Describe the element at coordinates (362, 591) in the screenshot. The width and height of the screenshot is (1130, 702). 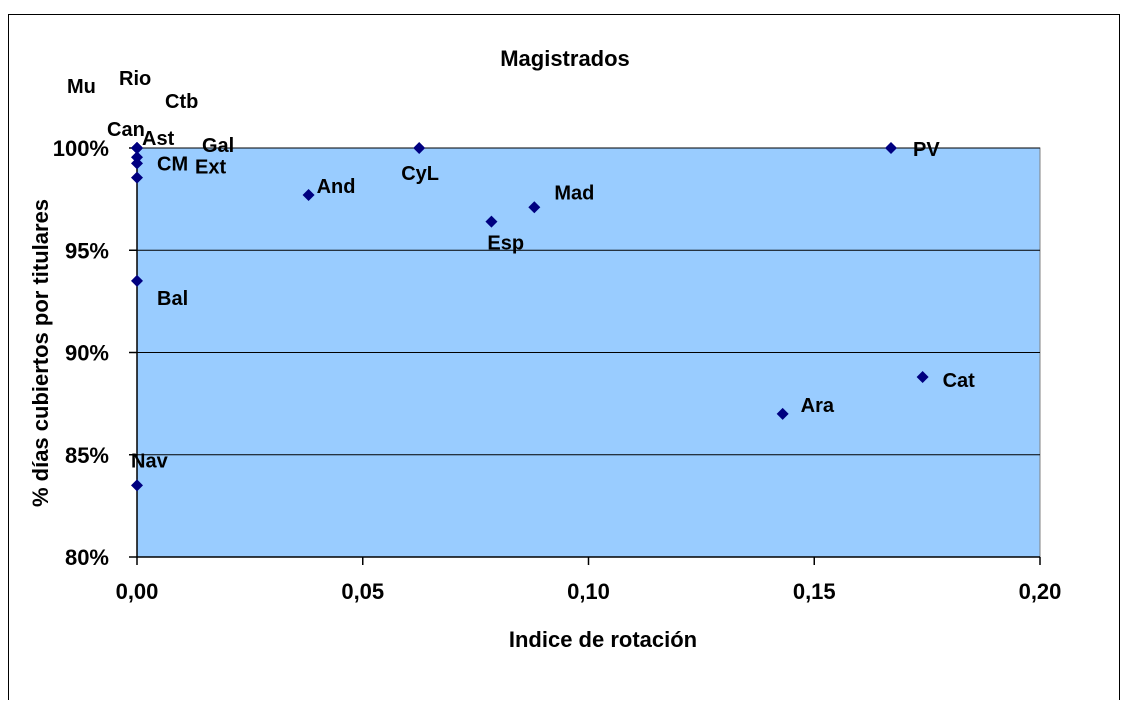
I see `x-tick-label: 0,05` at that location.